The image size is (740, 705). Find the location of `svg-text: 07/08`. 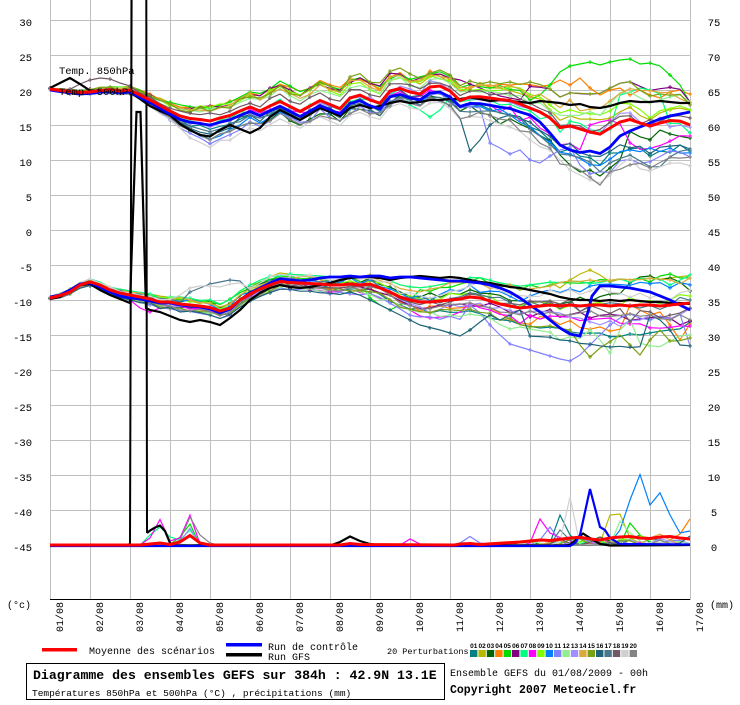

svg-text: 07/08 is located at coordinates (301, 617).